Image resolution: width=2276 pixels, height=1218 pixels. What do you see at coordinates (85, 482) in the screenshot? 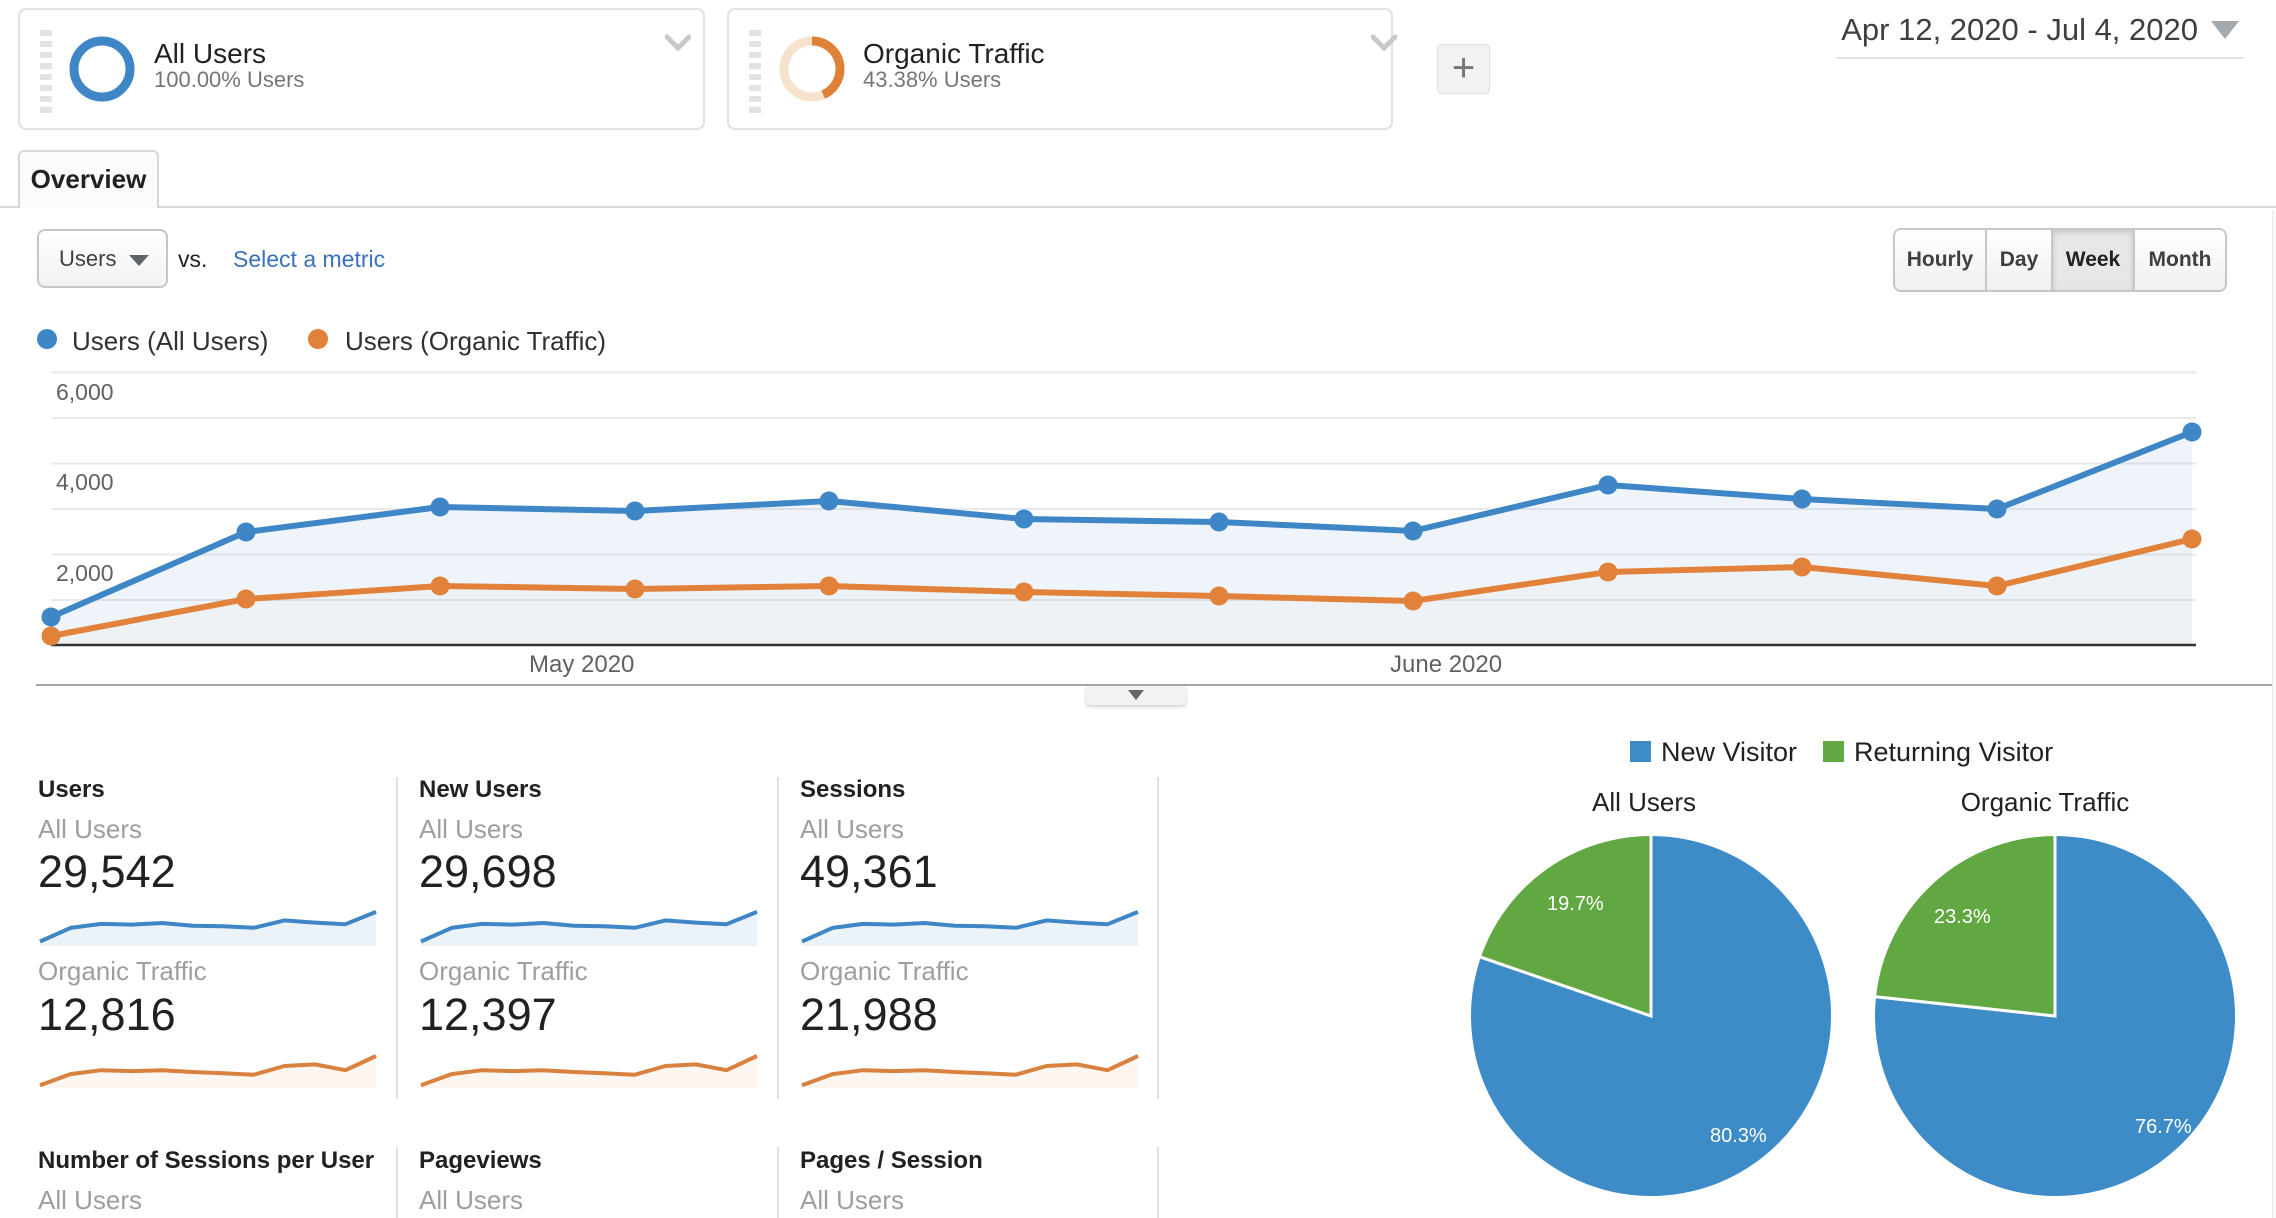
I see `svg-text: 4,000` at bounding box center [85, 482].